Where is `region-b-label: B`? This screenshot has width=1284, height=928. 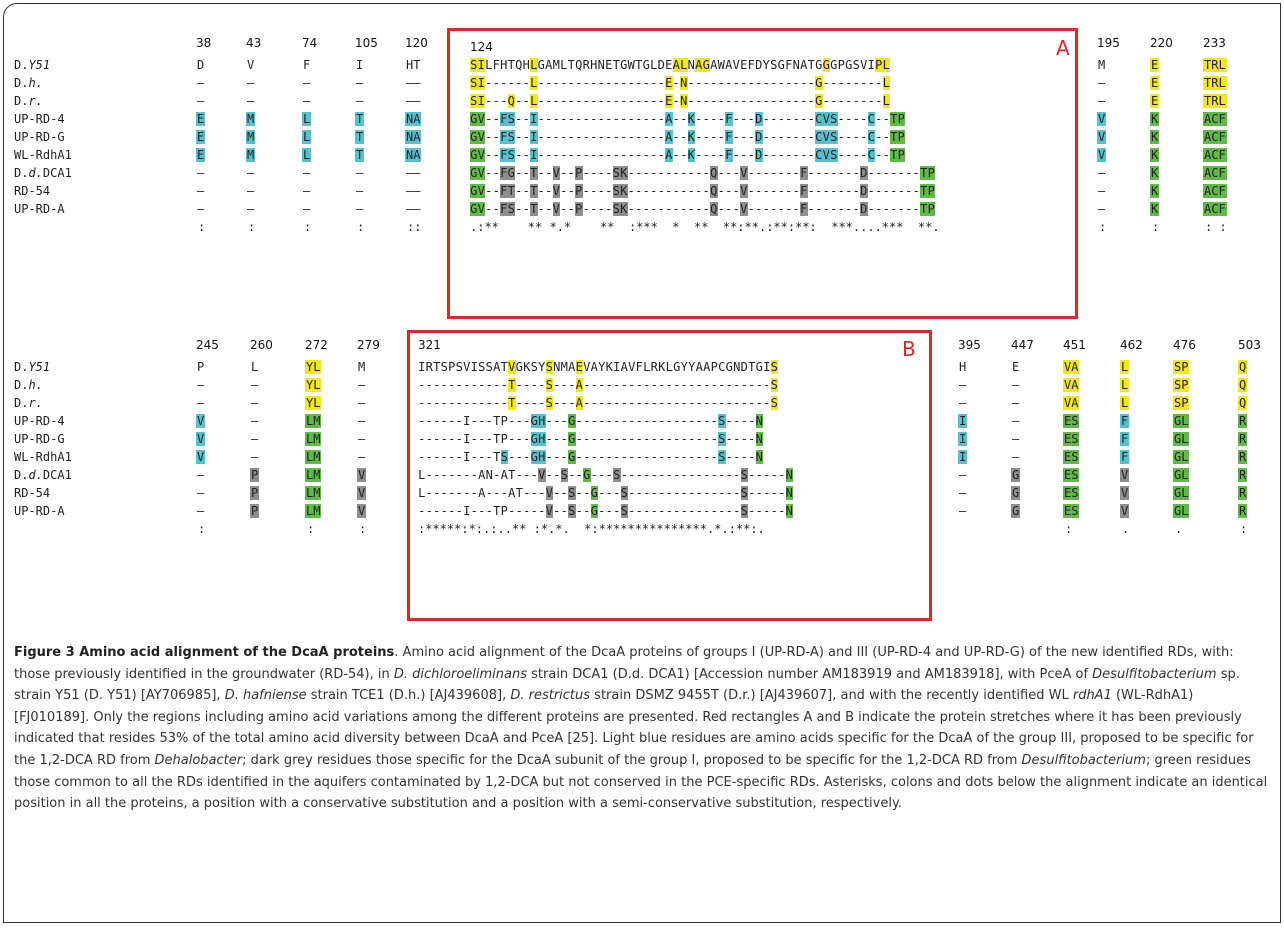
region-b-label: B is located at coordinates (909, 349).